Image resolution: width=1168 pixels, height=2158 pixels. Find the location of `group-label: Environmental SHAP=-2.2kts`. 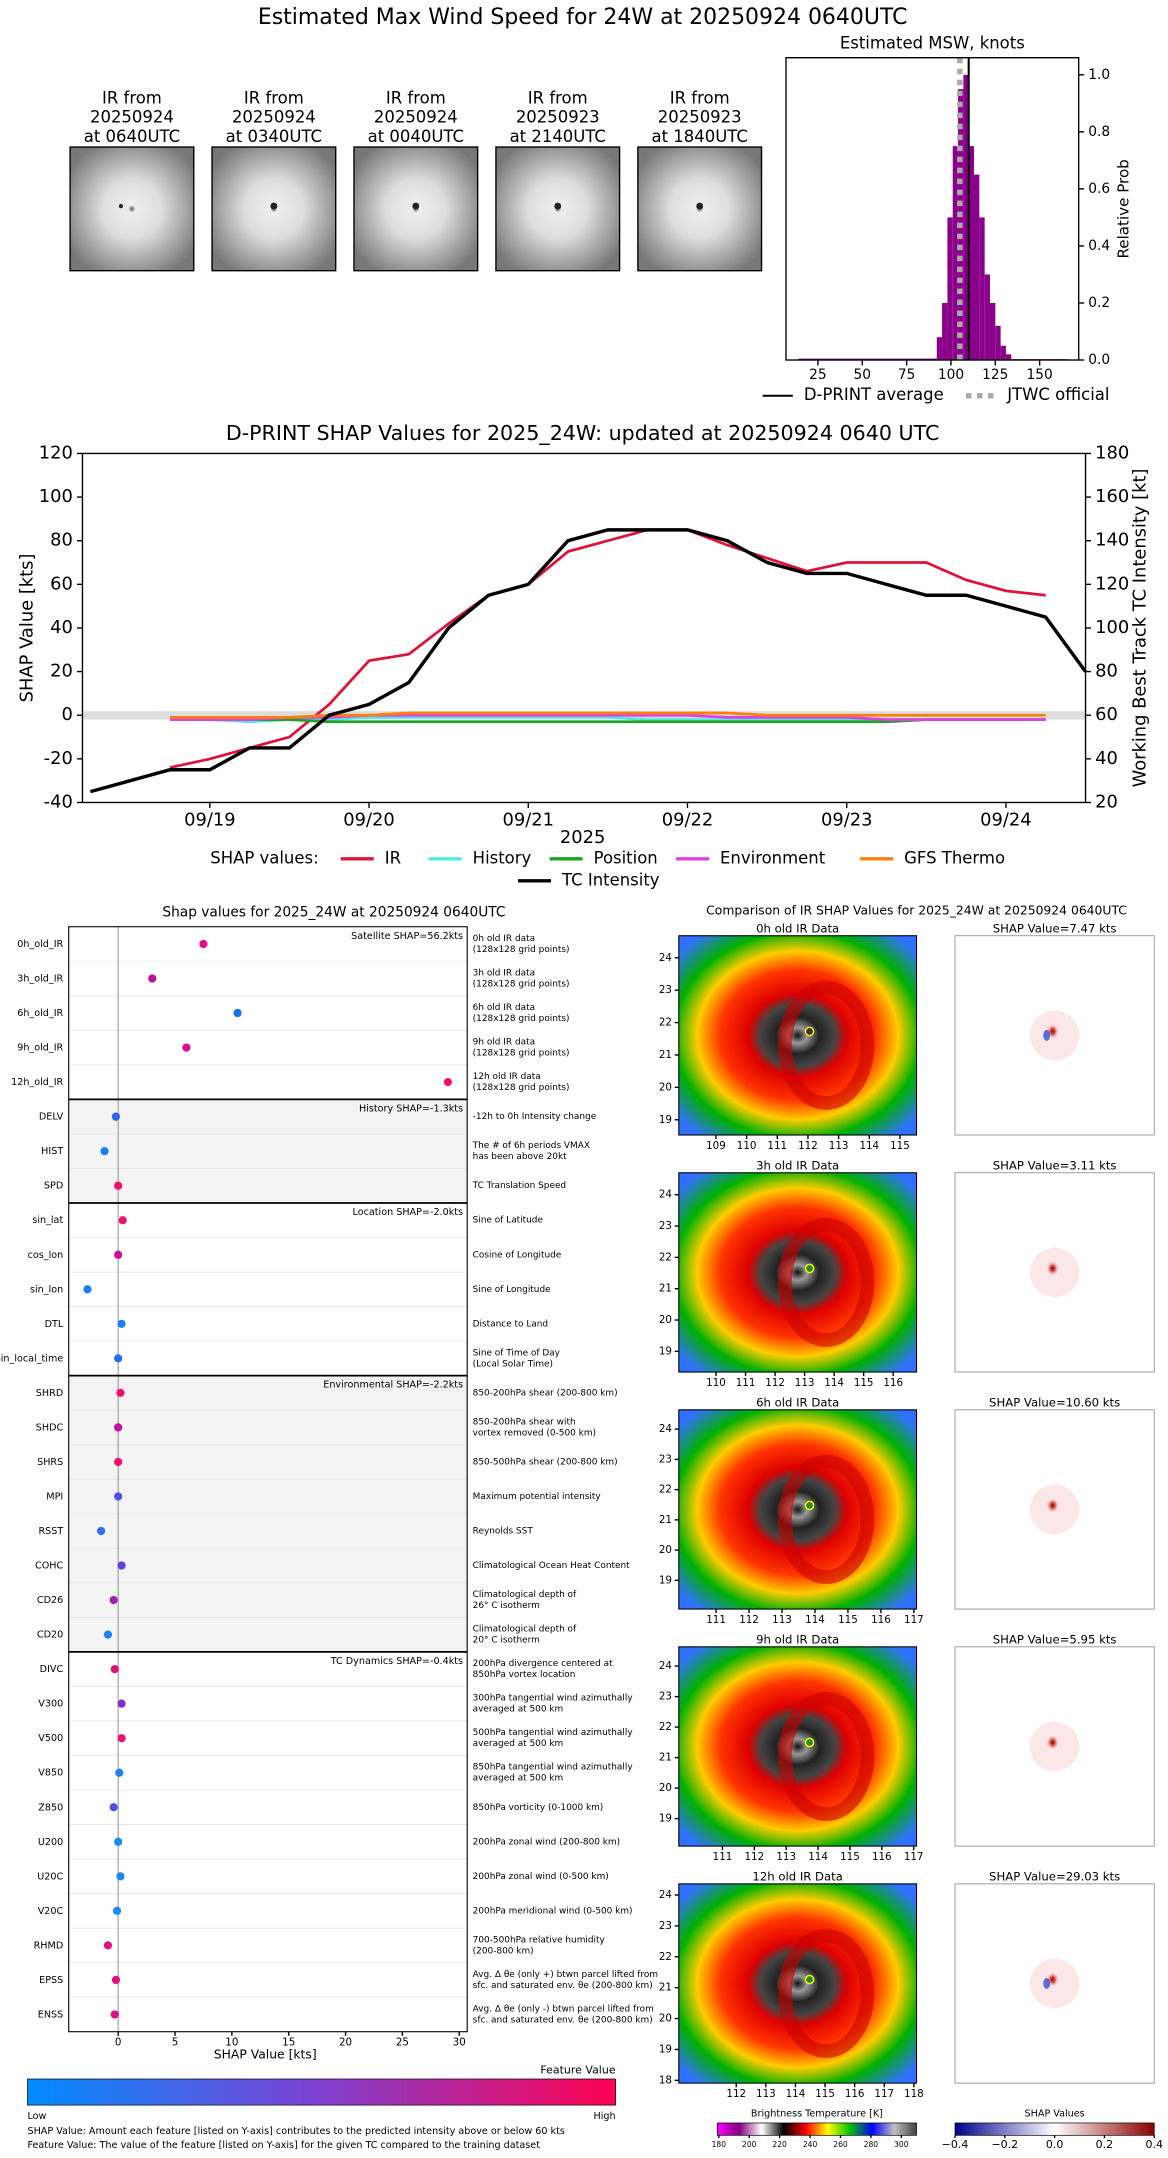

group-label: Environmental SHAP=-2.2kts is located at coordinates (393, 1385).